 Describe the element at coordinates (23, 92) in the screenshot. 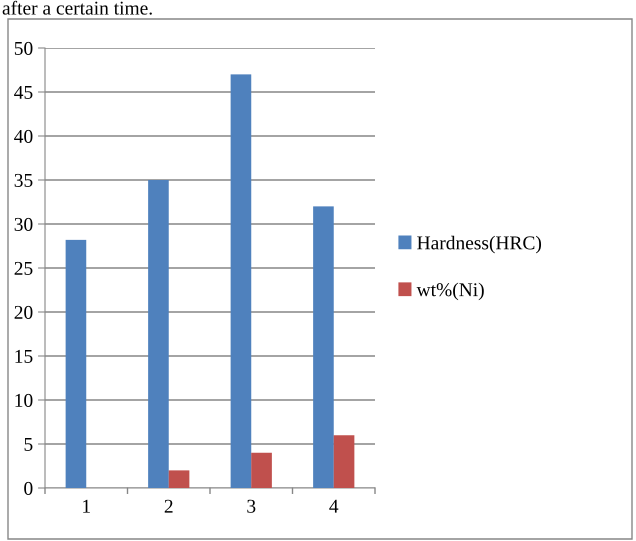

I see `y-tick-label: 45` at that location.